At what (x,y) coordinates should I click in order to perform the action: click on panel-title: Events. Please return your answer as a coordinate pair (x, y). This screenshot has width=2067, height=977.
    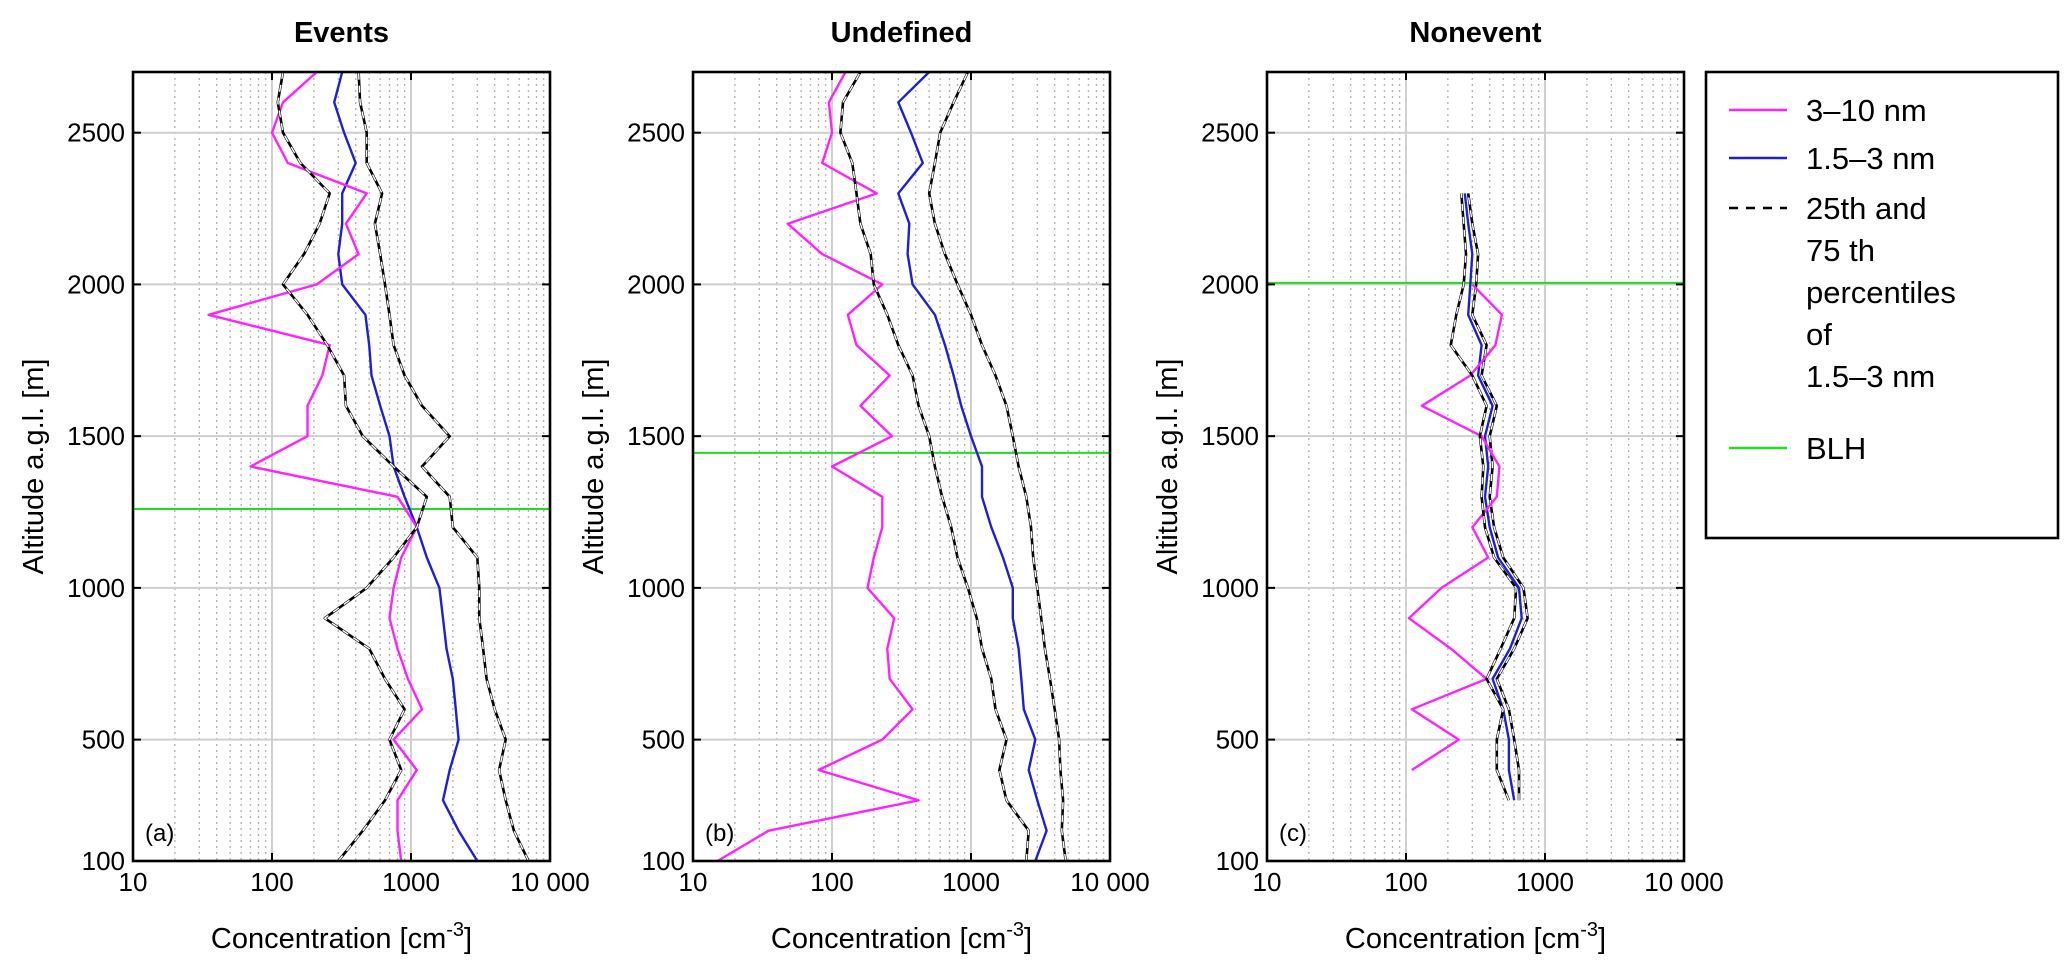
    Looking at the image, I should click on (341, 33).